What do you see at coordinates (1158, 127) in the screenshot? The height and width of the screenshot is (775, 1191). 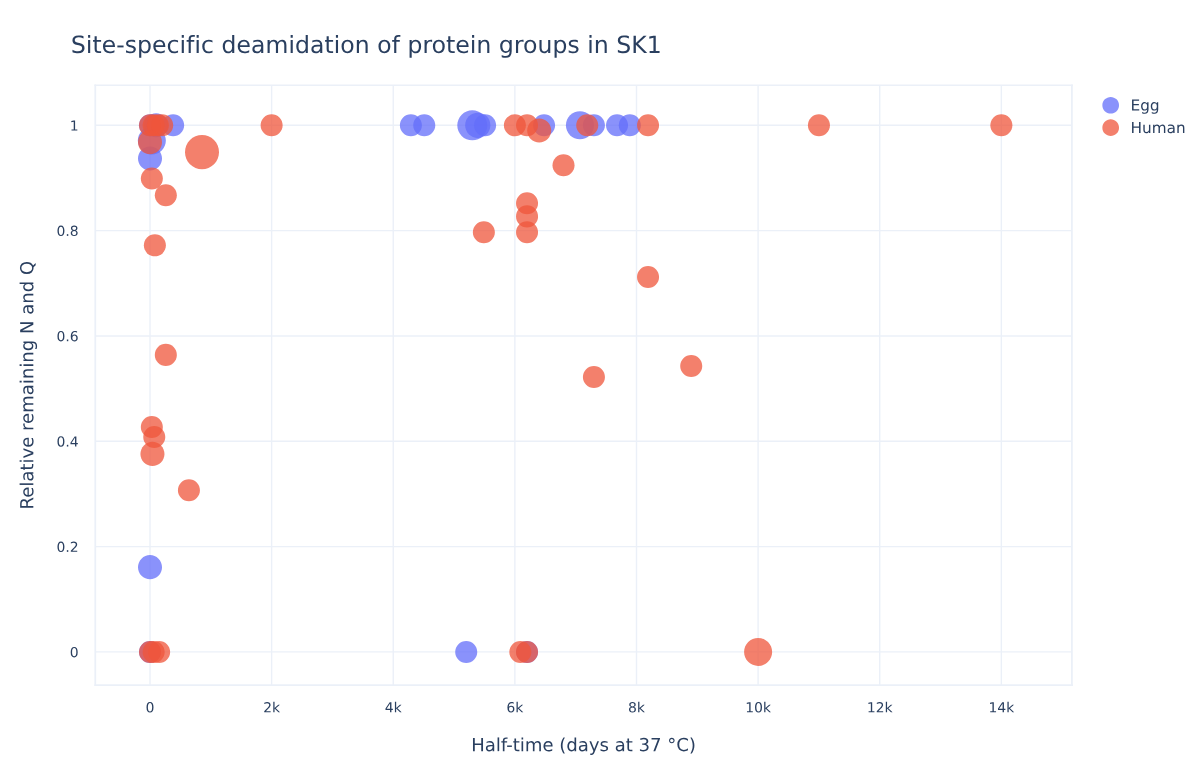 I see `legend-label: Human` at bounding box center [1158, 127].